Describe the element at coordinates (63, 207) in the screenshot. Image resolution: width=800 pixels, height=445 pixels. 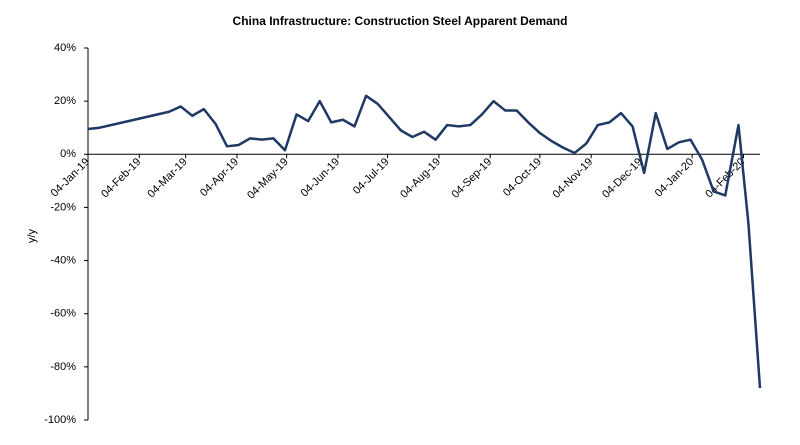
I see `y-tick-label: -20%` at that location.